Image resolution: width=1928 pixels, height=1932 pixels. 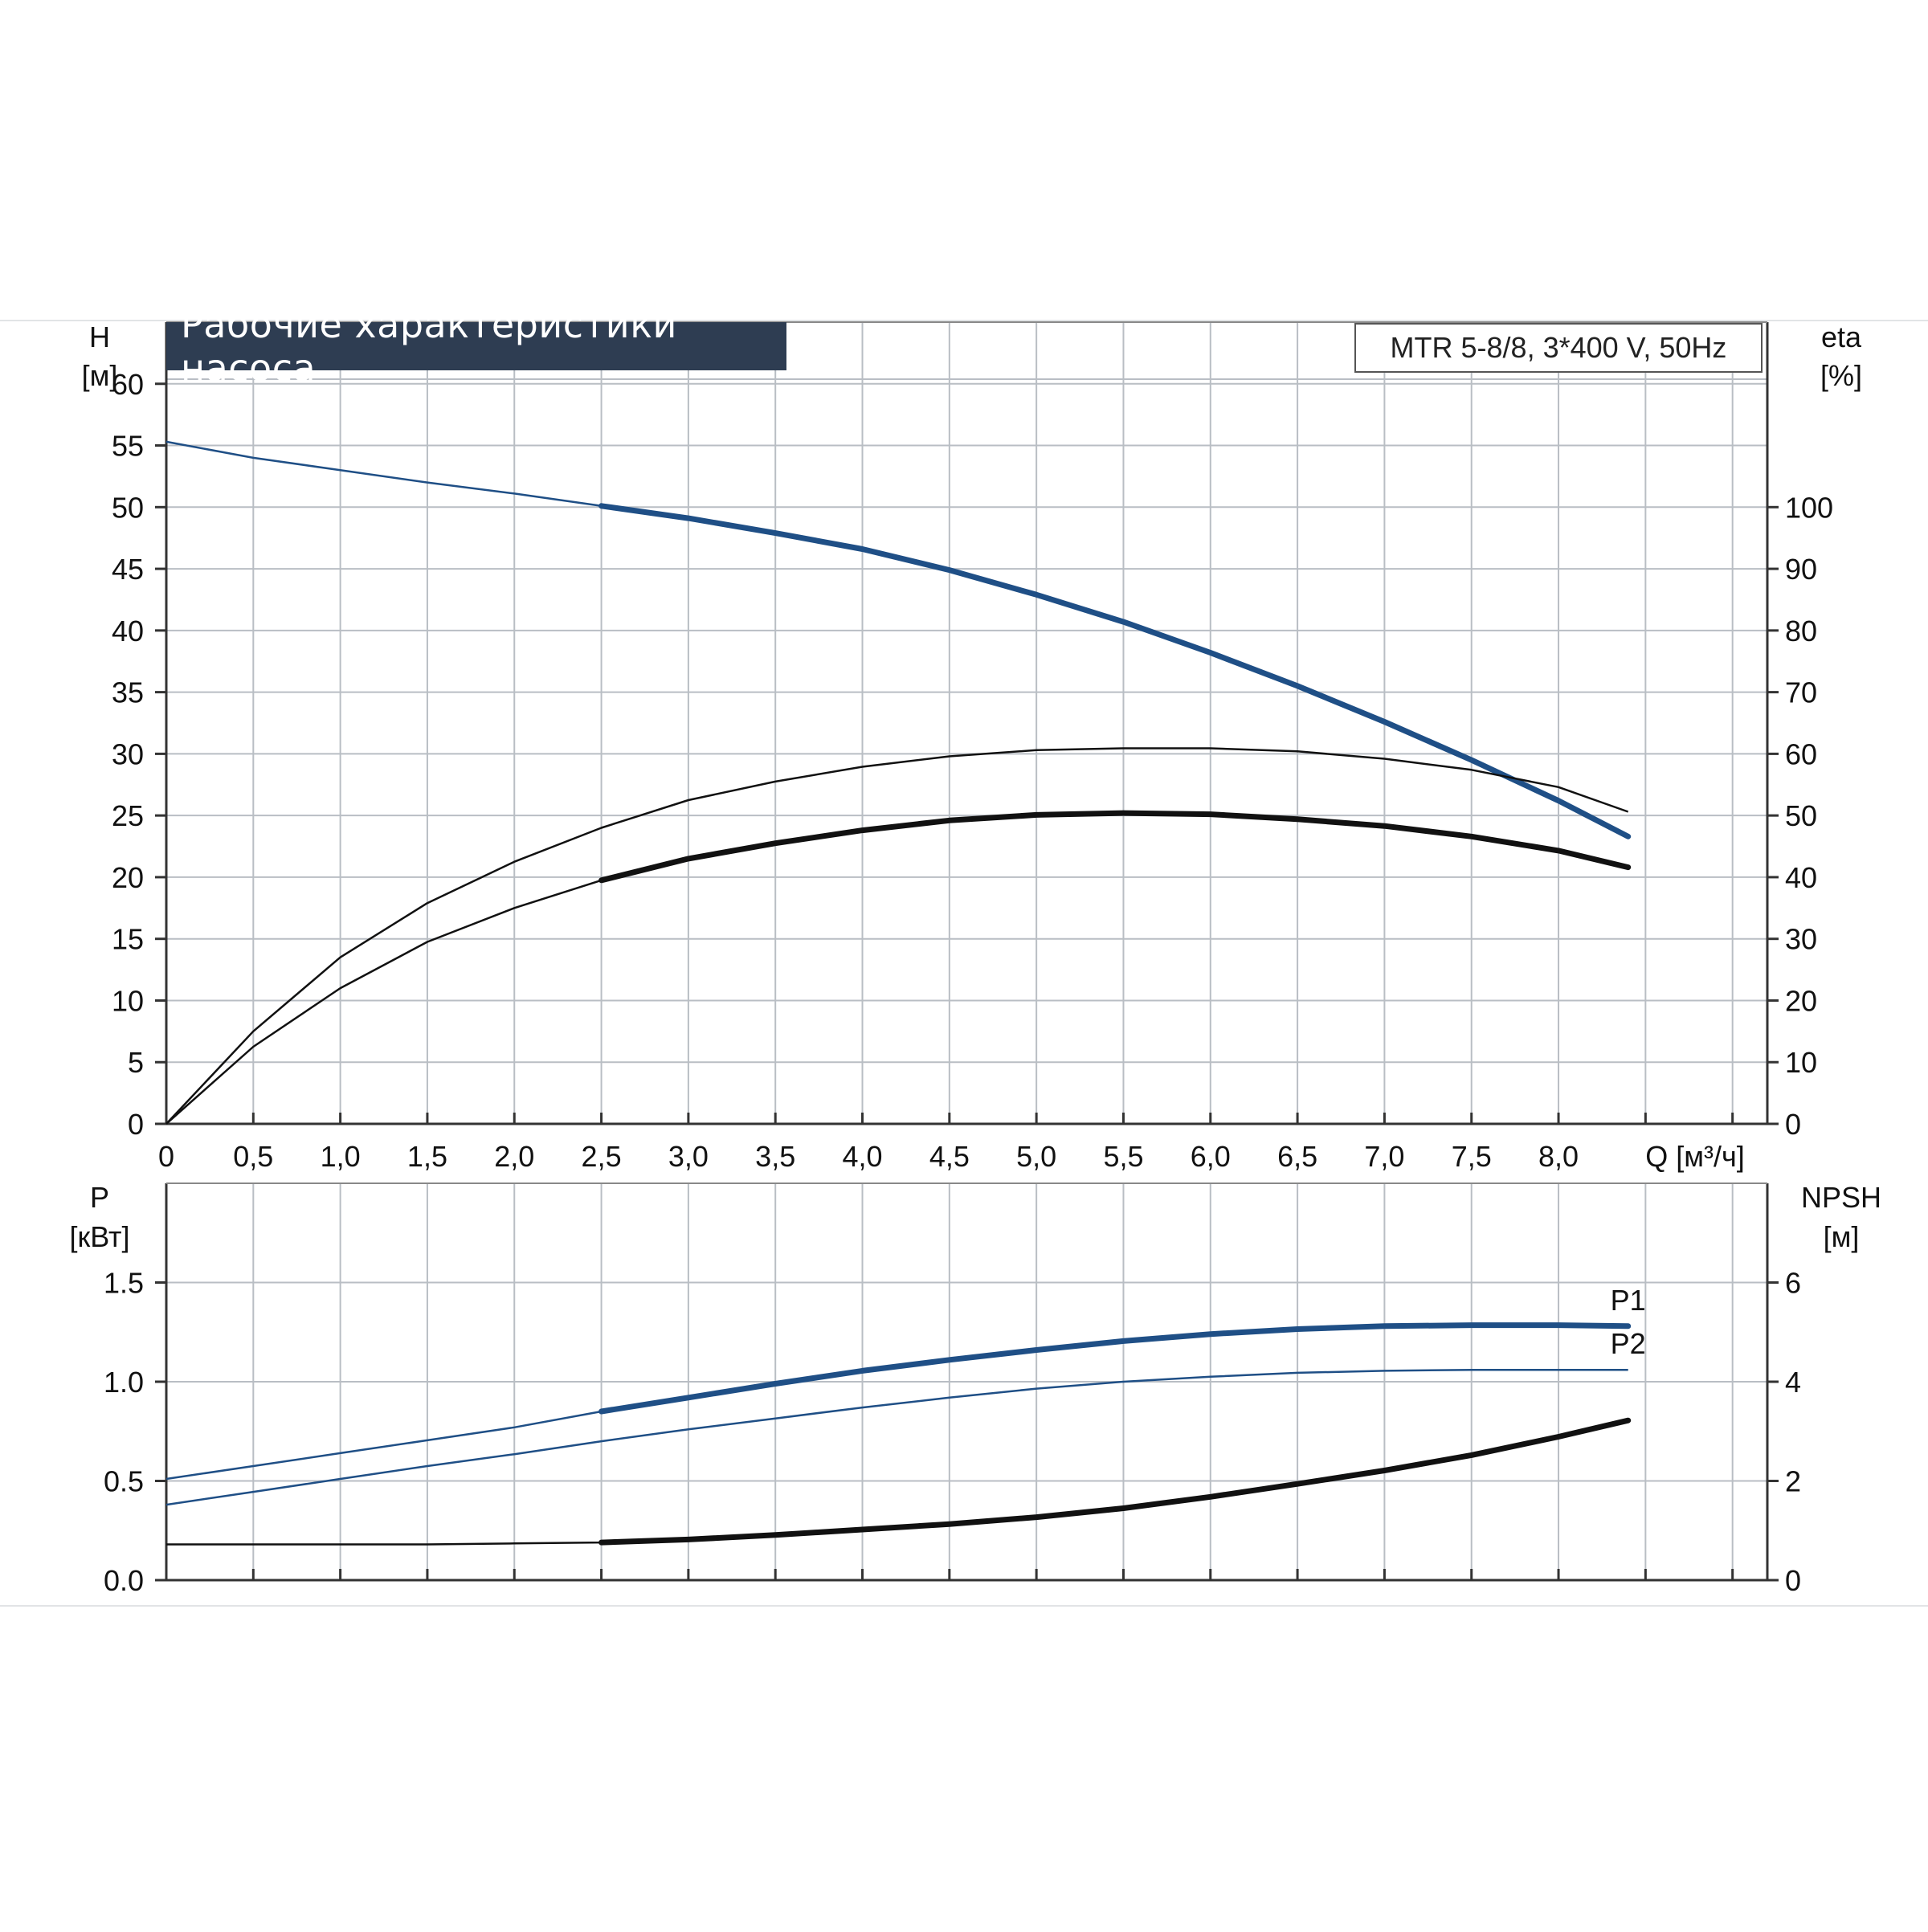 What do you see at coordinates (1793, 1482) in the screenshot?
I see `bottom-right-tick-label: 2` at bounding box center [1793, 1482].